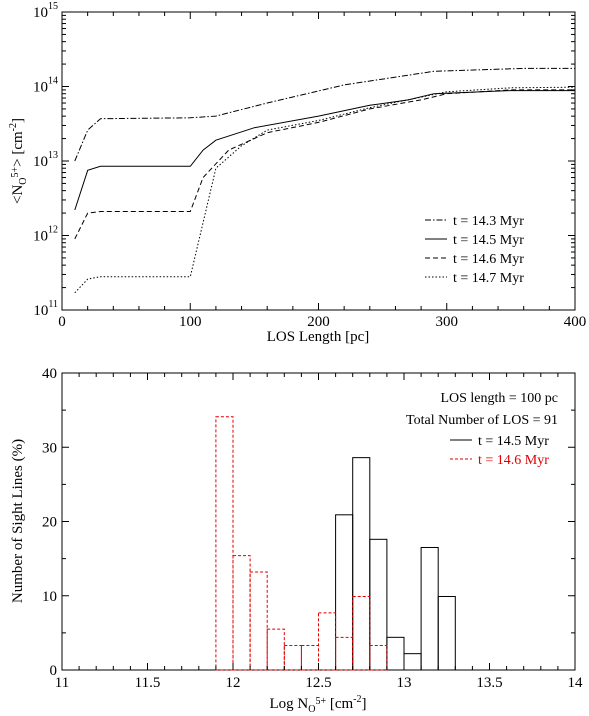  I want to click on legend-label-2: t = 14.5 Myr, so click(488, 240).